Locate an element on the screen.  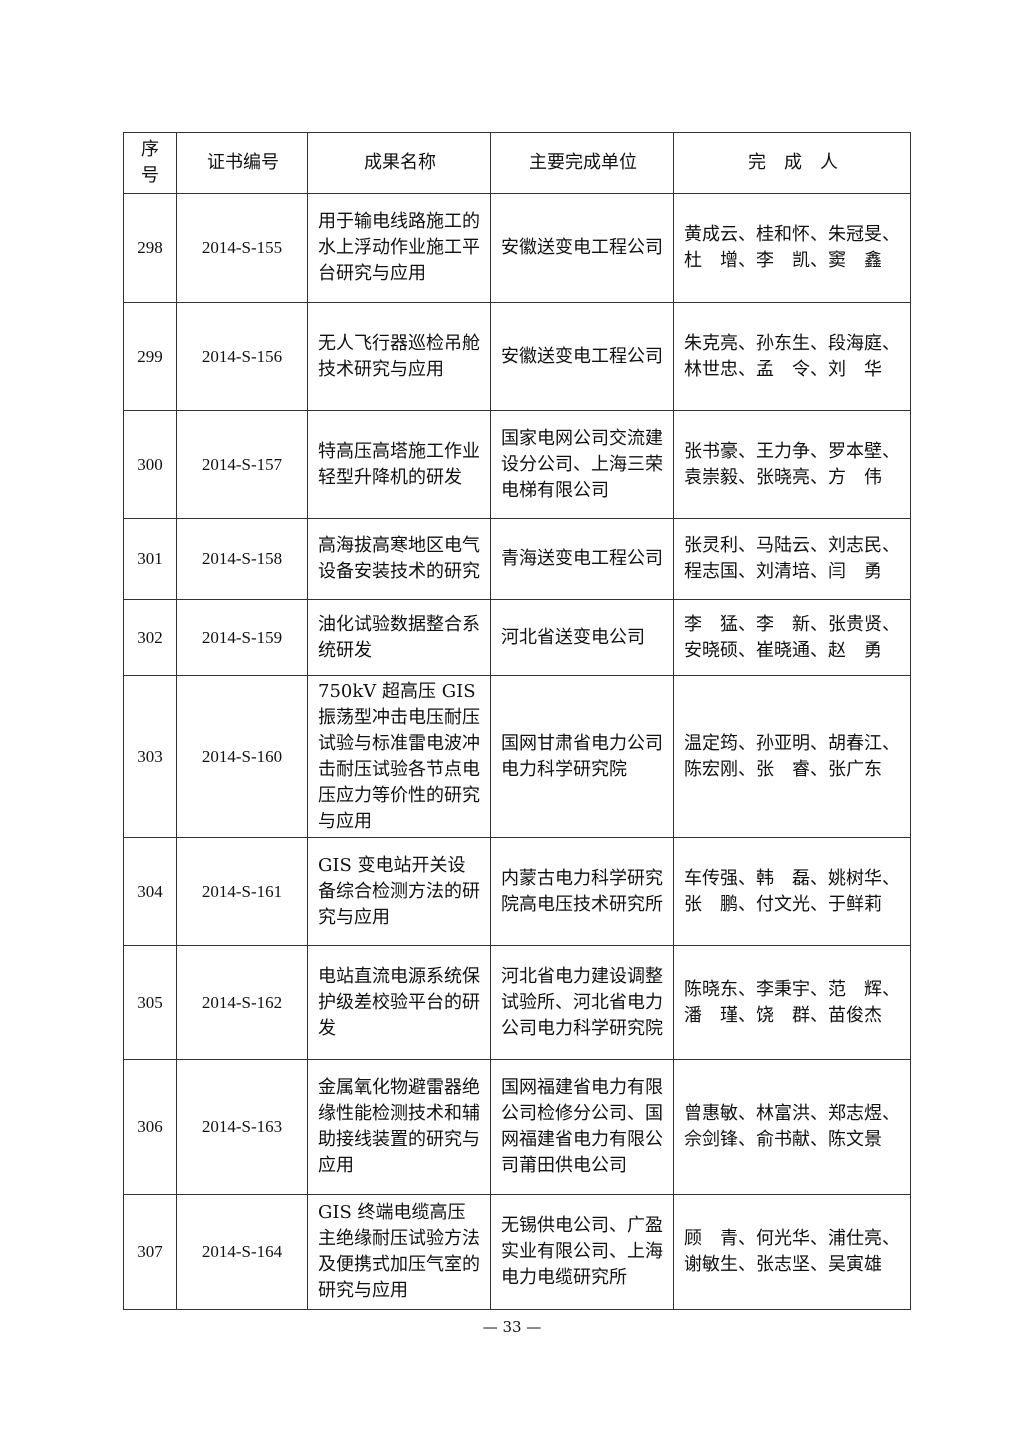
completing-unit: 河北省送变电公司 is located at coordinates (582, 637).